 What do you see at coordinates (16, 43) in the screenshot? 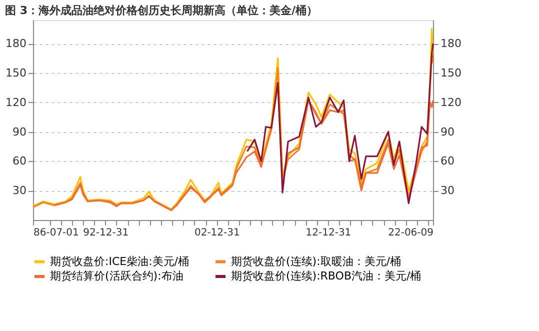
I see `y-tick-label: 180` at bounding box center [16, 43].